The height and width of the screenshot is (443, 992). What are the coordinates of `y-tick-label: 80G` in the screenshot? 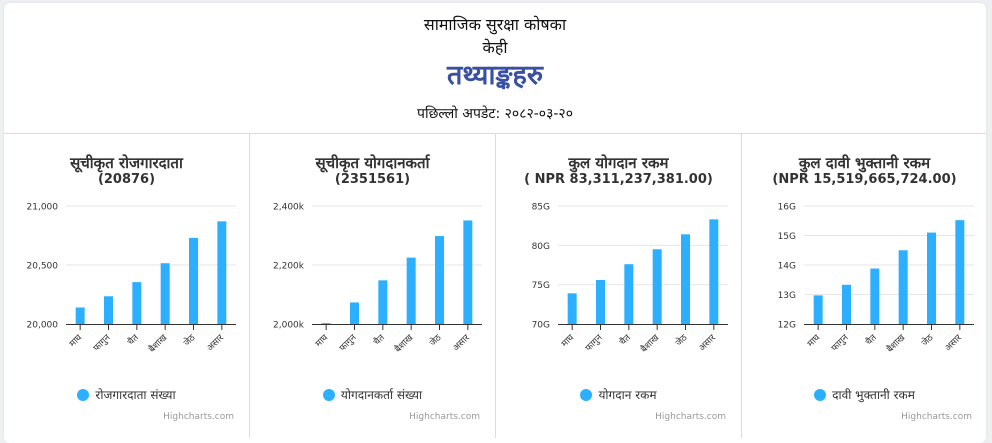 It's located at (541, 247).